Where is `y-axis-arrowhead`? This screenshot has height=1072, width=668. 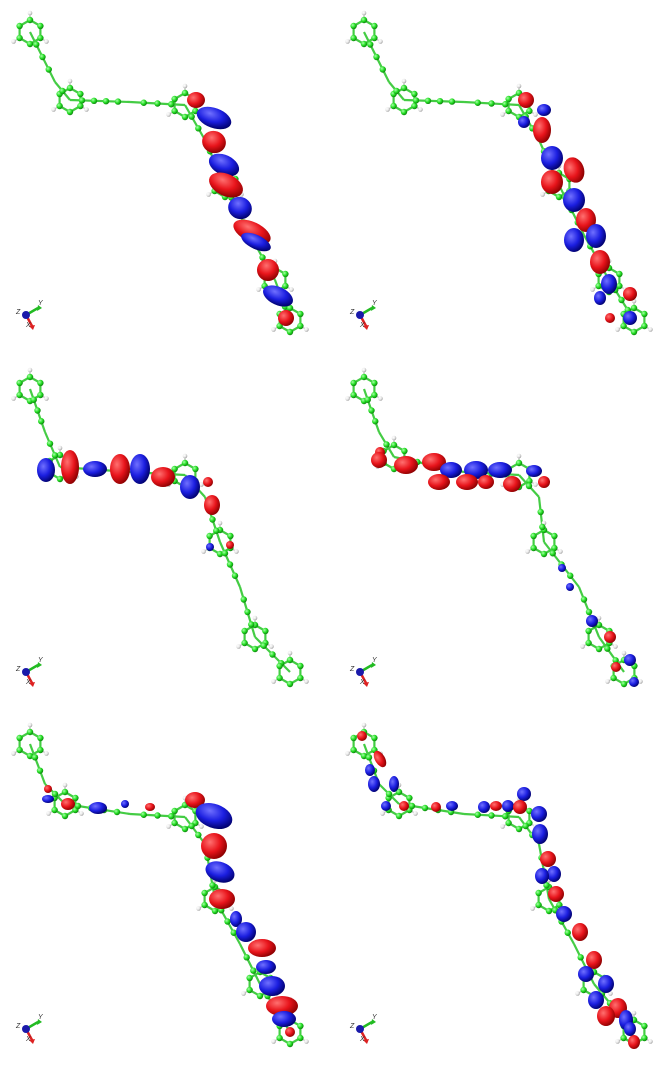
y-axis-arrowhead is located at coordinates (39, 1022).